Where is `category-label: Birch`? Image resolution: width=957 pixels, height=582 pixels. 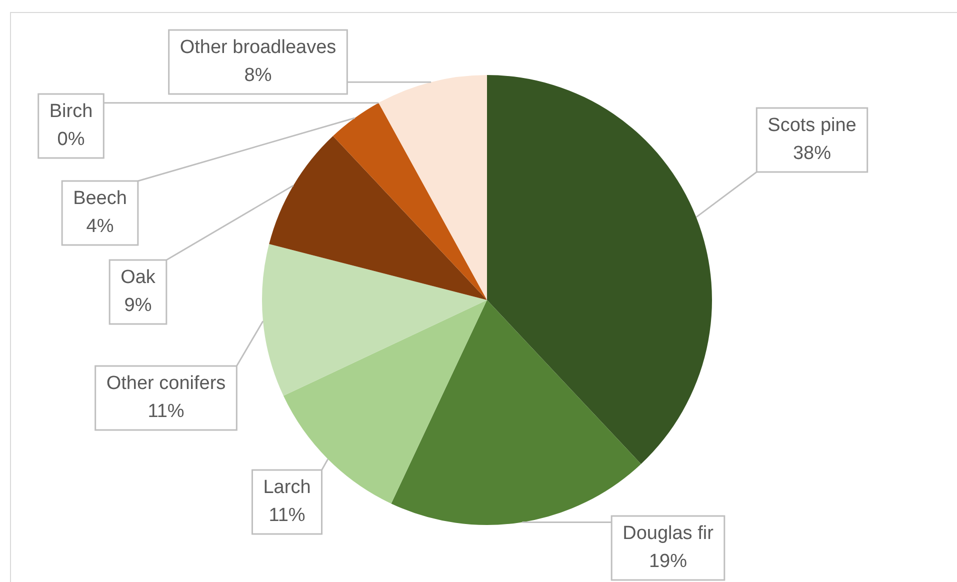
category-label: Birch is located at coordinates (71, 111).